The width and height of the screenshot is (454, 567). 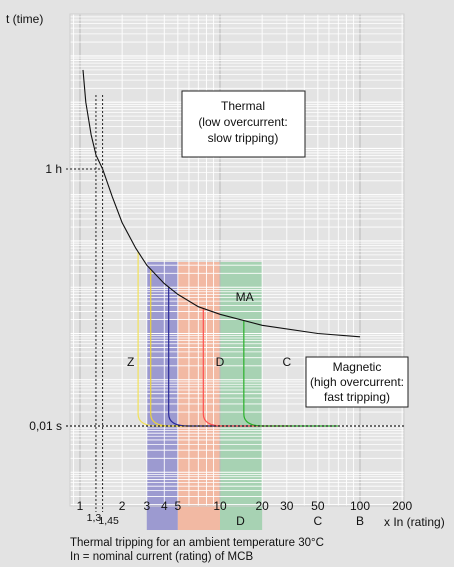 I want to click on x-tick-label: 30, so click(x=287, y=506).